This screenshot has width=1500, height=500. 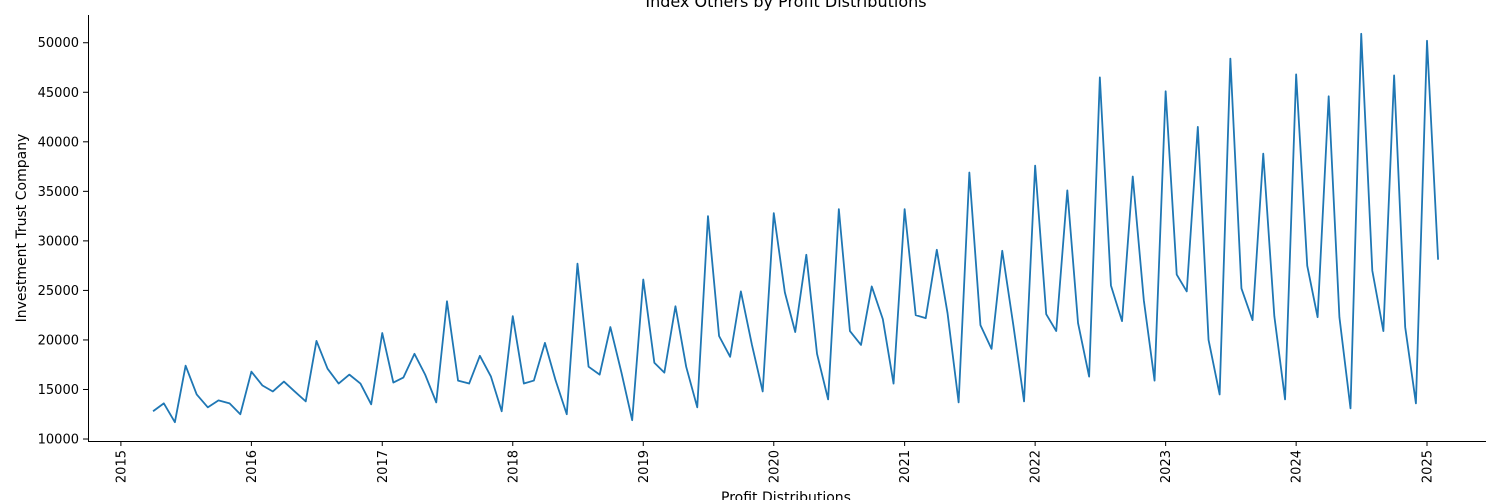 What do you see at coordinates (58, 241) in the screenshot?
I see `y-tick-label: 30000` at bounding box center [58, 241].